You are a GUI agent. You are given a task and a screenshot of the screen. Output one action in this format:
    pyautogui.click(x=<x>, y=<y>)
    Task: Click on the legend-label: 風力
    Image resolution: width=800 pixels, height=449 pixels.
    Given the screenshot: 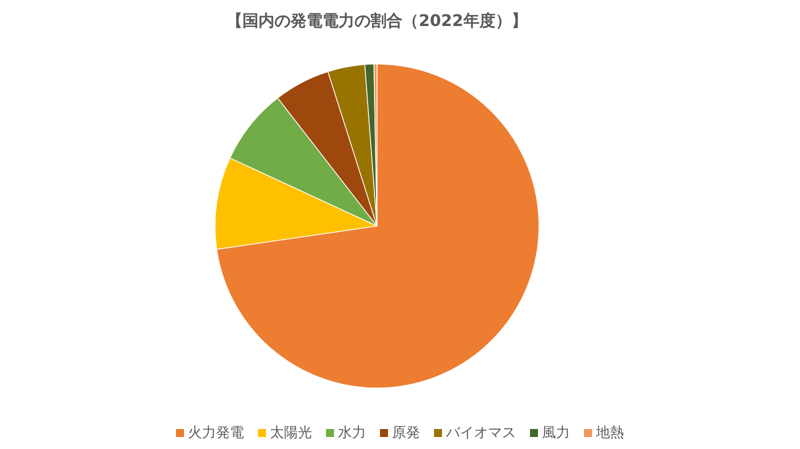 What is the action you would take?
    pyautogui.click(x=556, y=433)
    